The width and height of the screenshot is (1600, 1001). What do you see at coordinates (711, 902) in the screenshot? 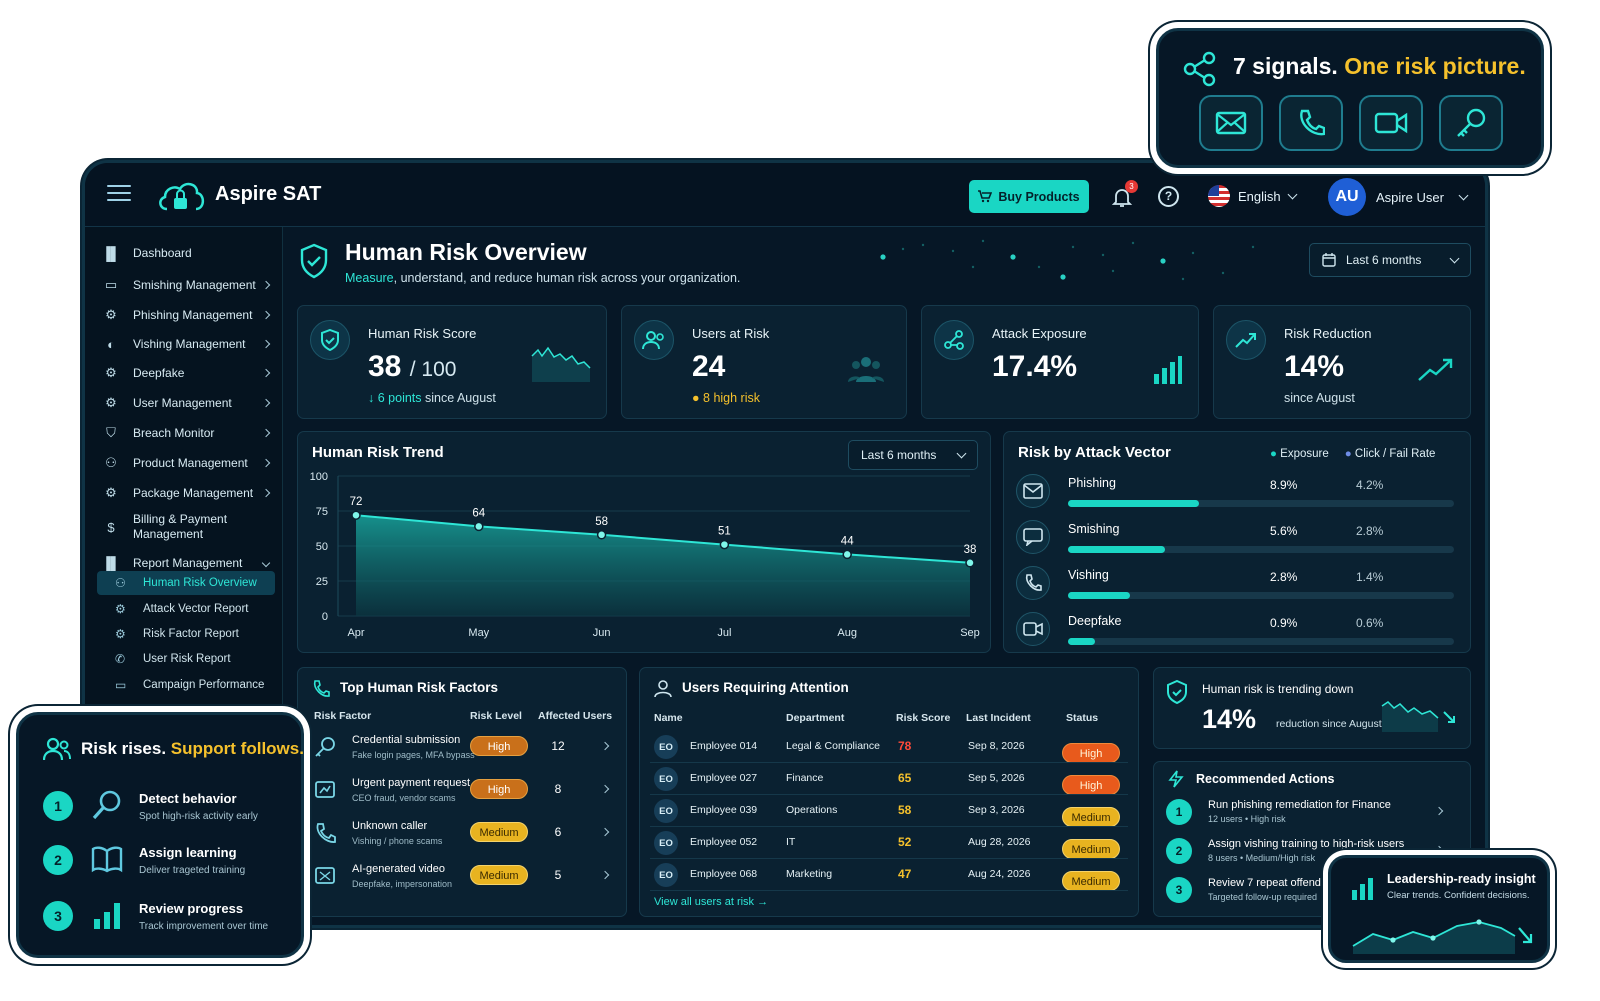
I see `view-all-users-link: View all users at risk →` at bounding box center [711, 902].